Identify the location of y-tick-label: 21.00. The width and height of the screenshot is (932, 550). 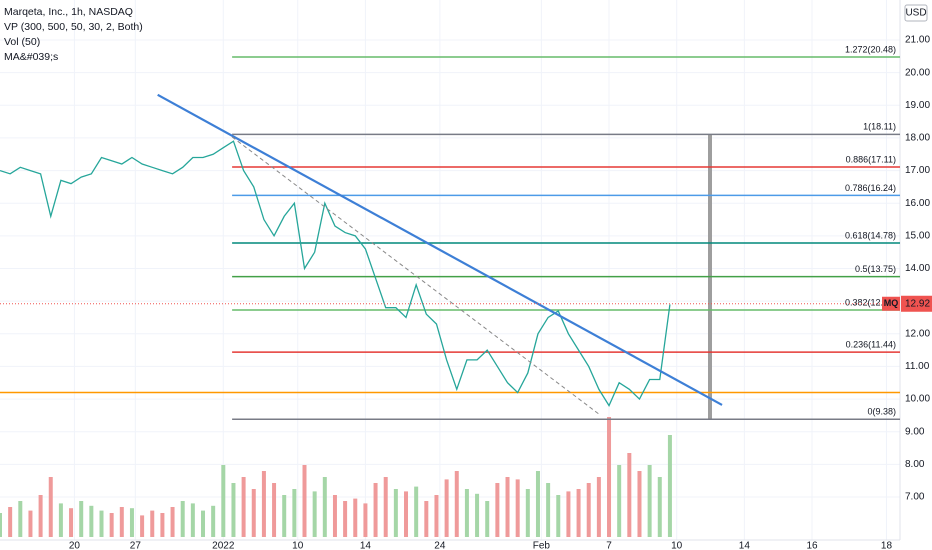
(917, 40).